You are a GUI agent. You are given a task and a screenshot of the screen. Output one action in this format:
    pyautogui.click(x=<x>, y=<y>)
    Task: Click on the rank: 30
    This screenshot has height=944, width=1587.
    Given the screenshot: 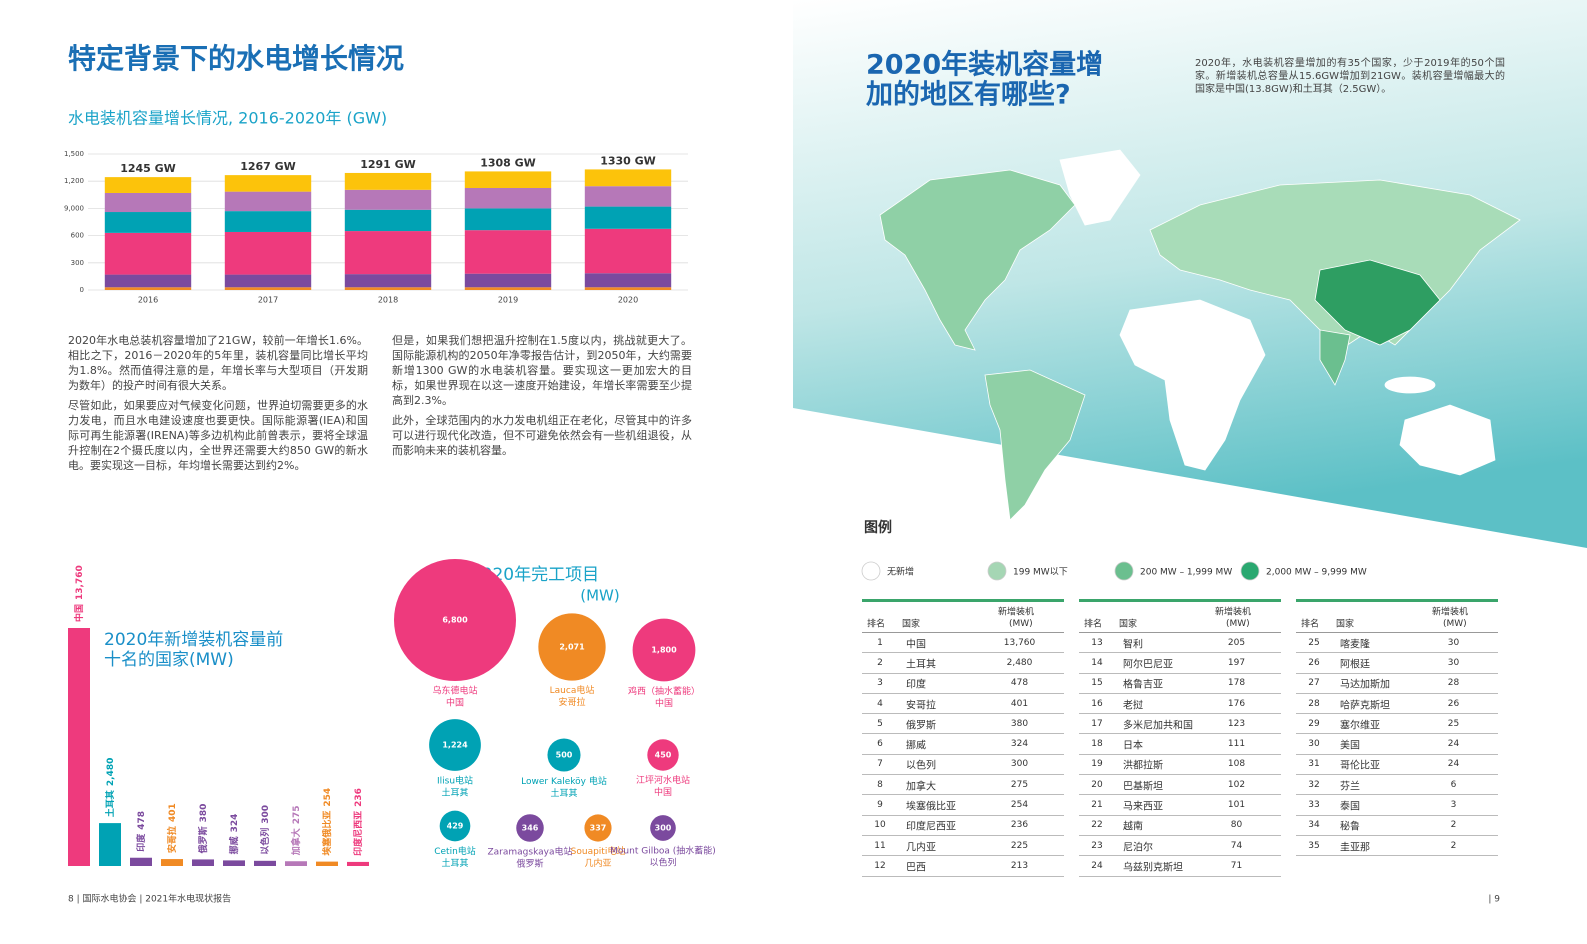 What is the action you would take?
    pyautogui.click(x=1314, y=744)
    